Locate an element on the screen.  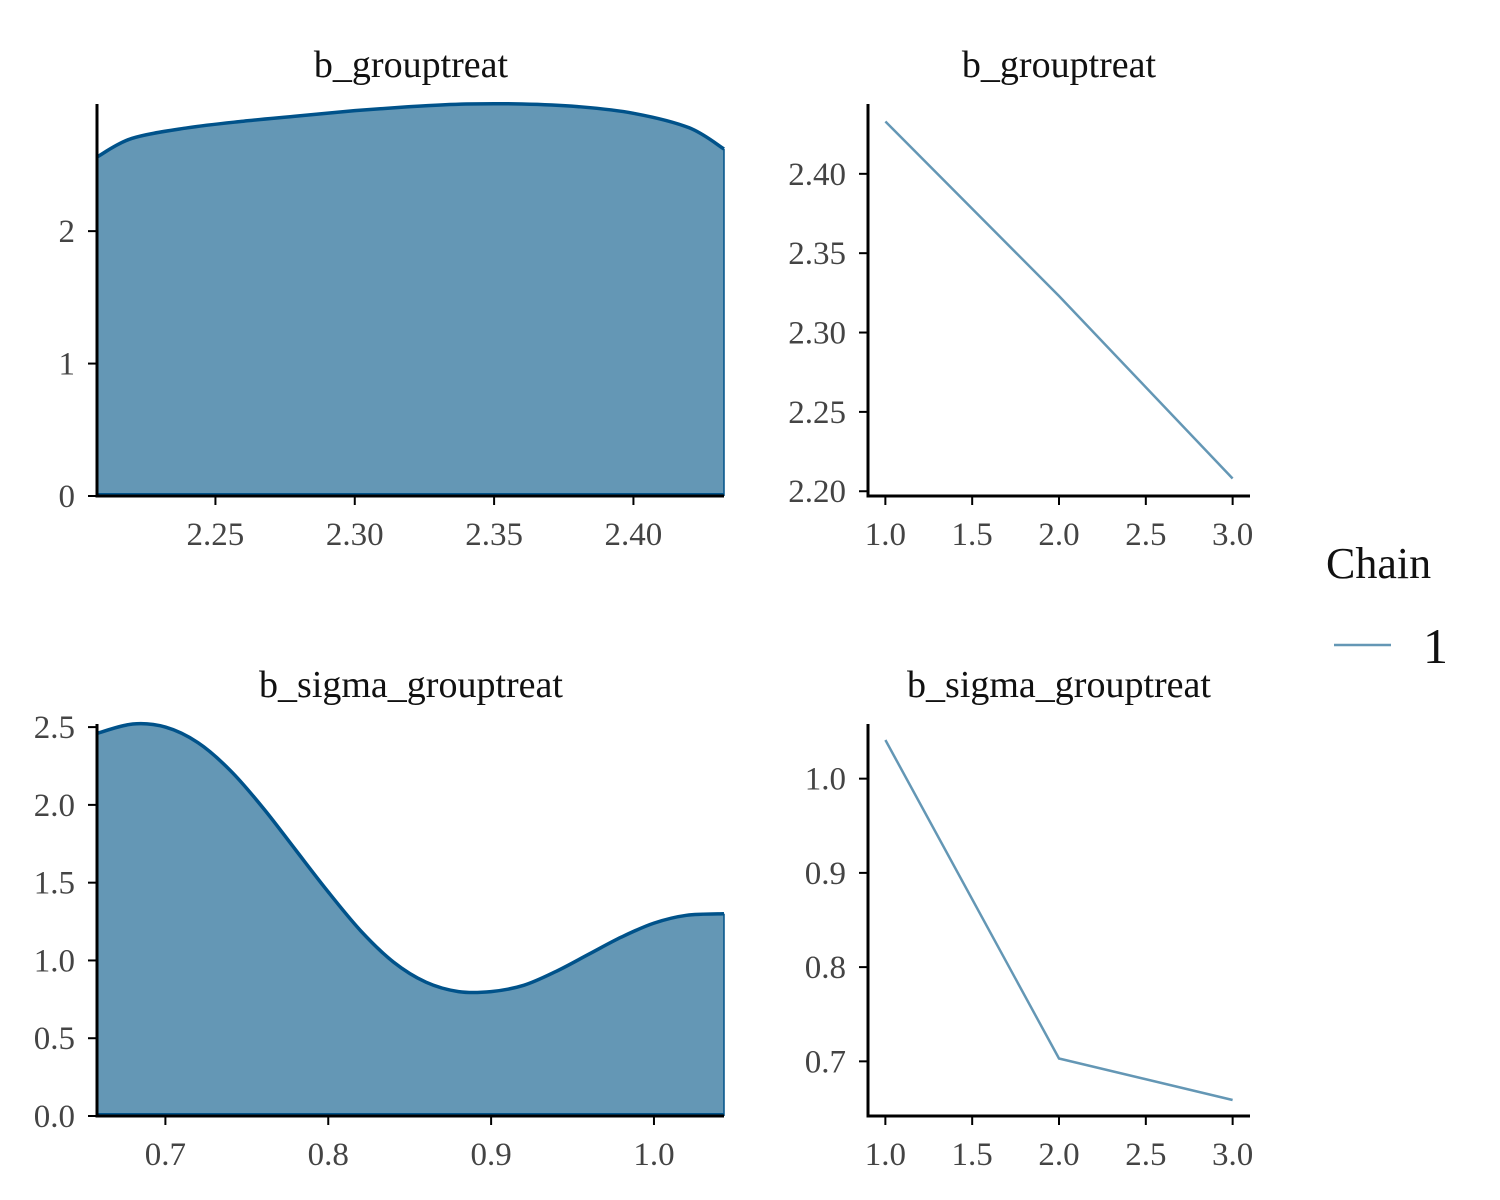
legend: Chain 1 is located at coordinates (1387, 606).